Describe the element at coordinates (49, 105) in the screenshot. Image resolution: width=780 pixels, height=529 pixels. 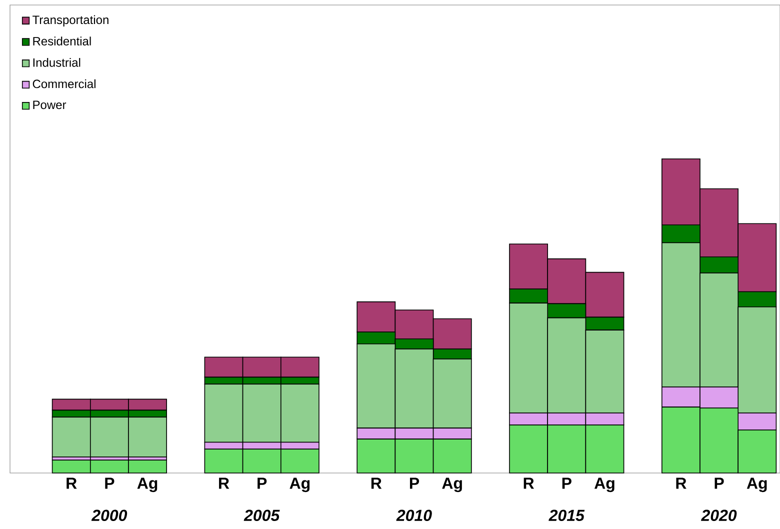
I see `legend-label: Power` at that location.